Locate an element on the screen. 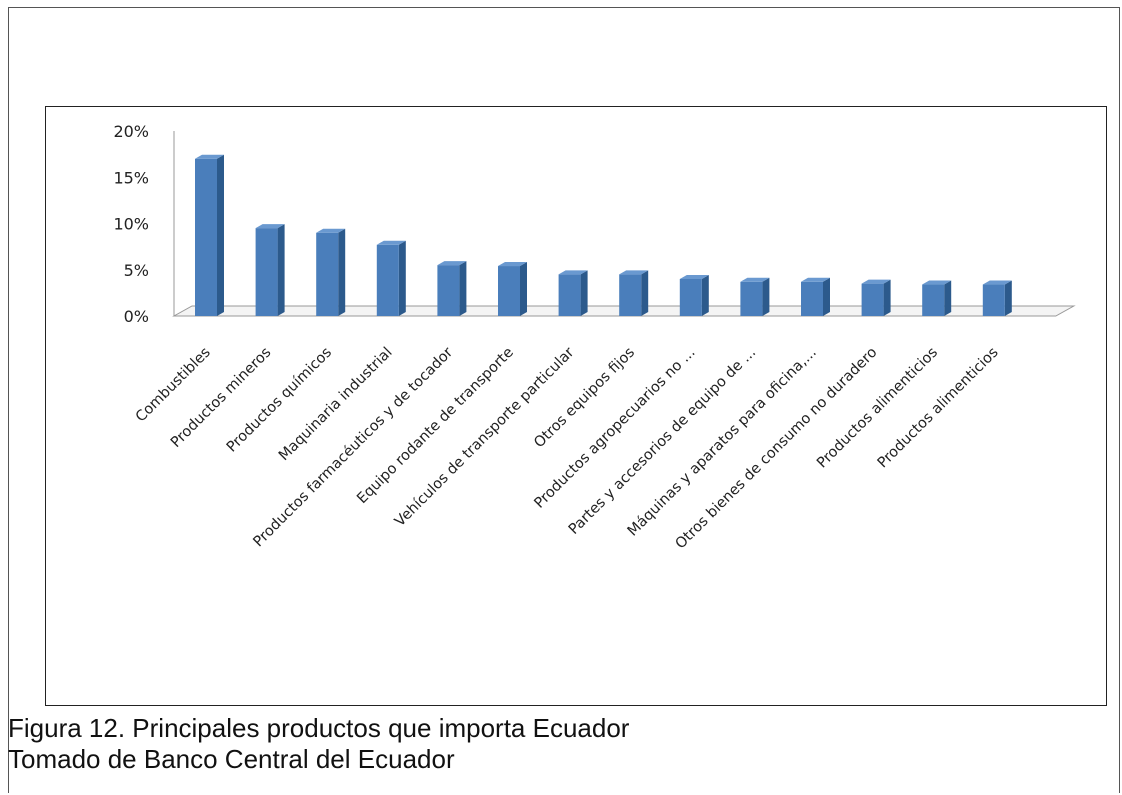 The height and width of the screenshot is (795, 1122). y-tick-label: 15% is located at coordinates (131, 177).